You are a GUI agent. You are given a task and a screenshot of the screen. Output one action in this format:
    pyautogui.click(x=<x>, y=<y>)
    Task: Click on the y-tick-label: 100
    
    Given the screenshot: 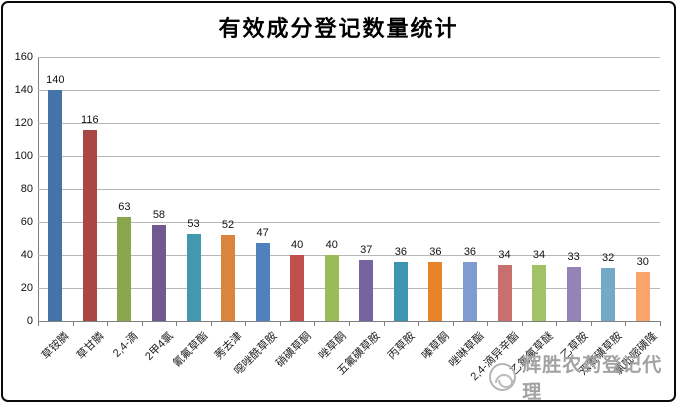 What is the action you would take?
    pyautogui.click(x=23, y=156)
    